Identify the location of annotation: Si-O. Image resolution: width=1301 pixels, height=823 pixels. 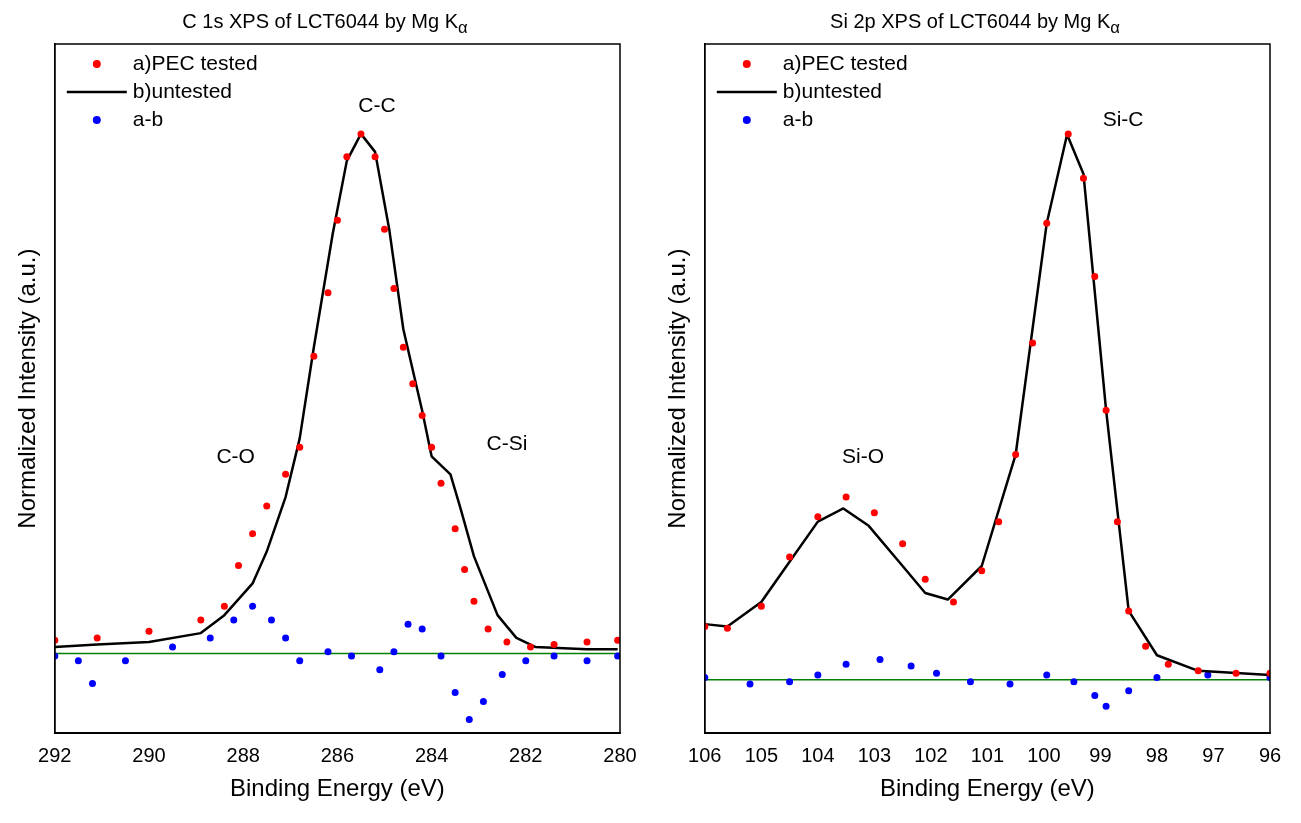
(863, 456).